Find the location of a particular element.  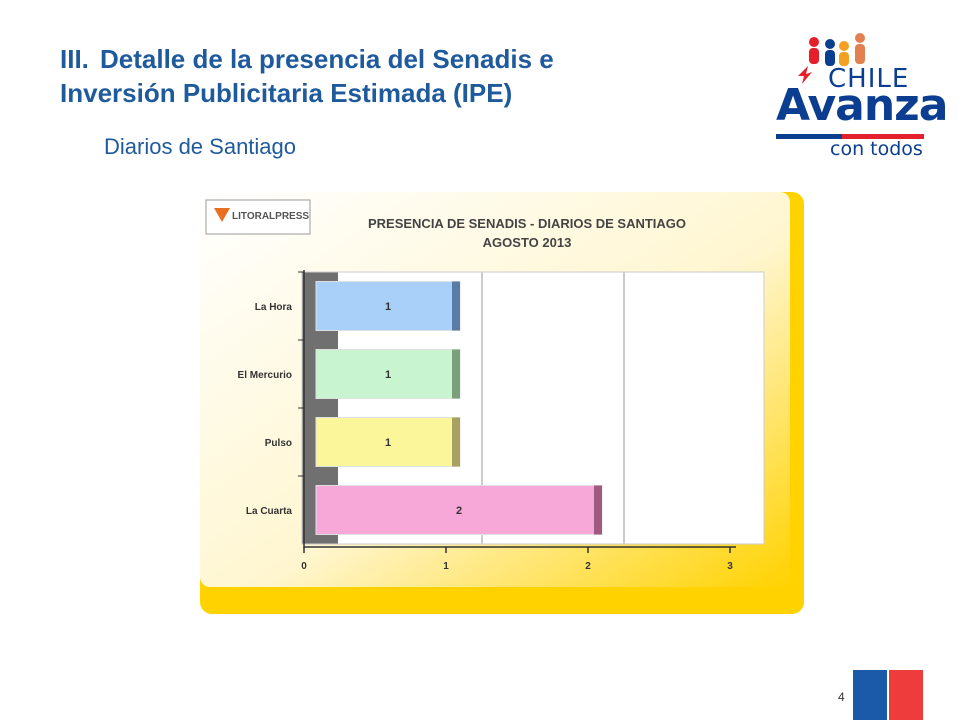

source-logo: LITORALPRESS is located at coordinates (258, 217).